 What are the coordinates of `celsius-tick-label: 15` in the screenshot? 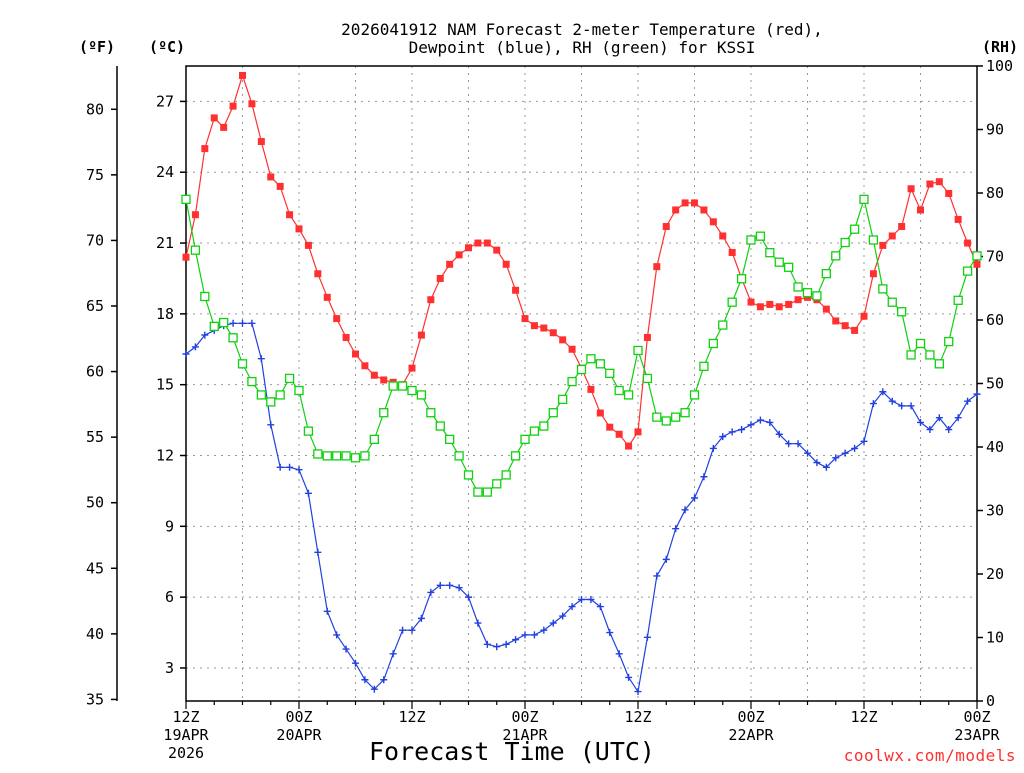 It's located at (165, 385).